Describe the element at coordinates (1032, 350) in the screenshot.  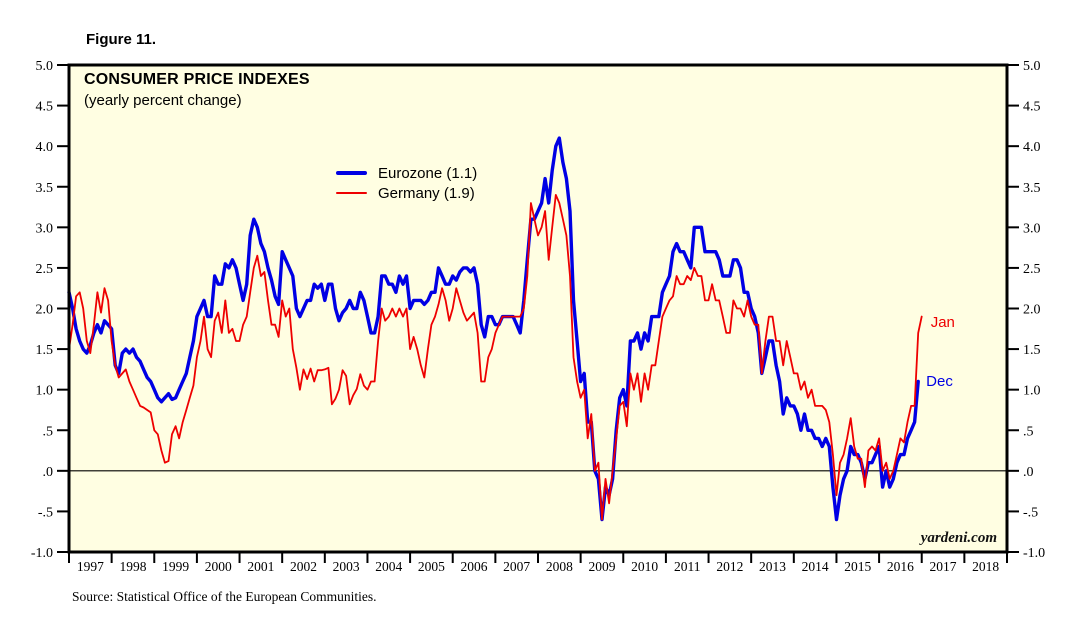
I see `y-tick-label-right: 1.5` at that location.